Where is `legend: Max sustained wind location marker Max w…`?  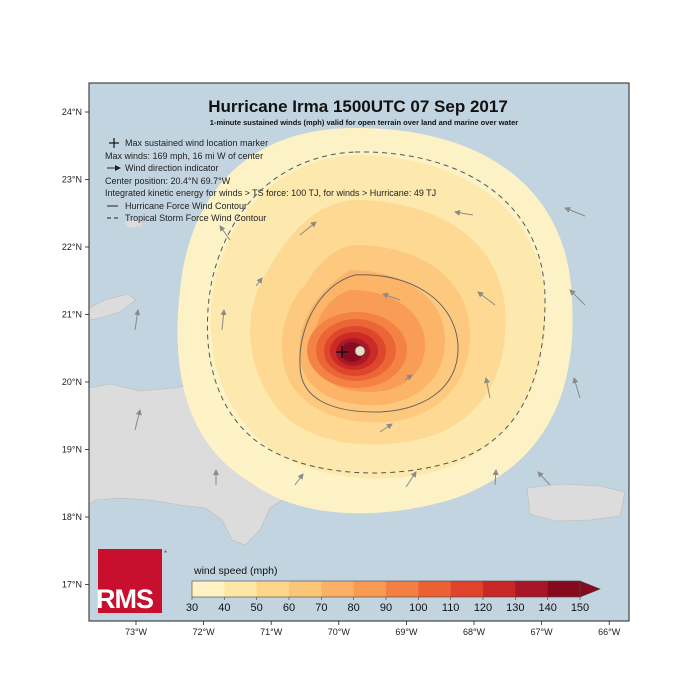 legend: Max sustained wind location marker Max w… is located at coordinates (270, 180).